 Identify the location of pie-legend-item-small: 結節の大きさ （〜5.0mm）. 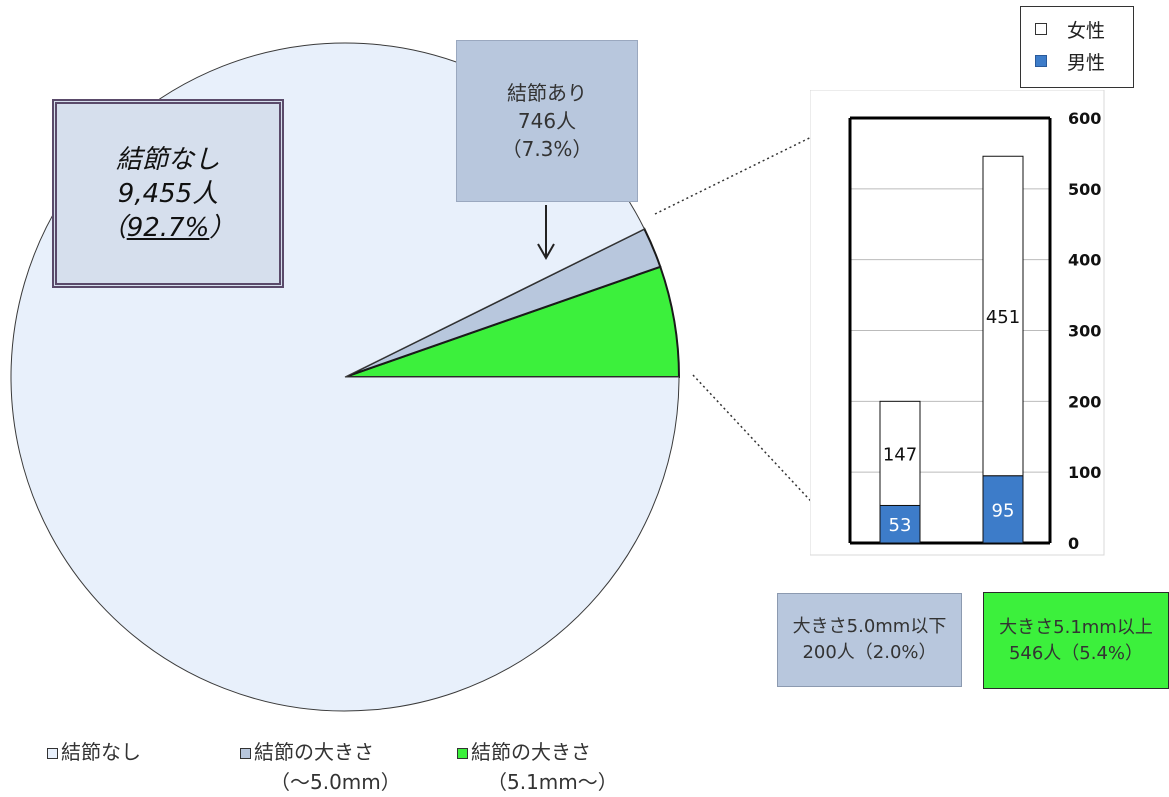
(320, 767).